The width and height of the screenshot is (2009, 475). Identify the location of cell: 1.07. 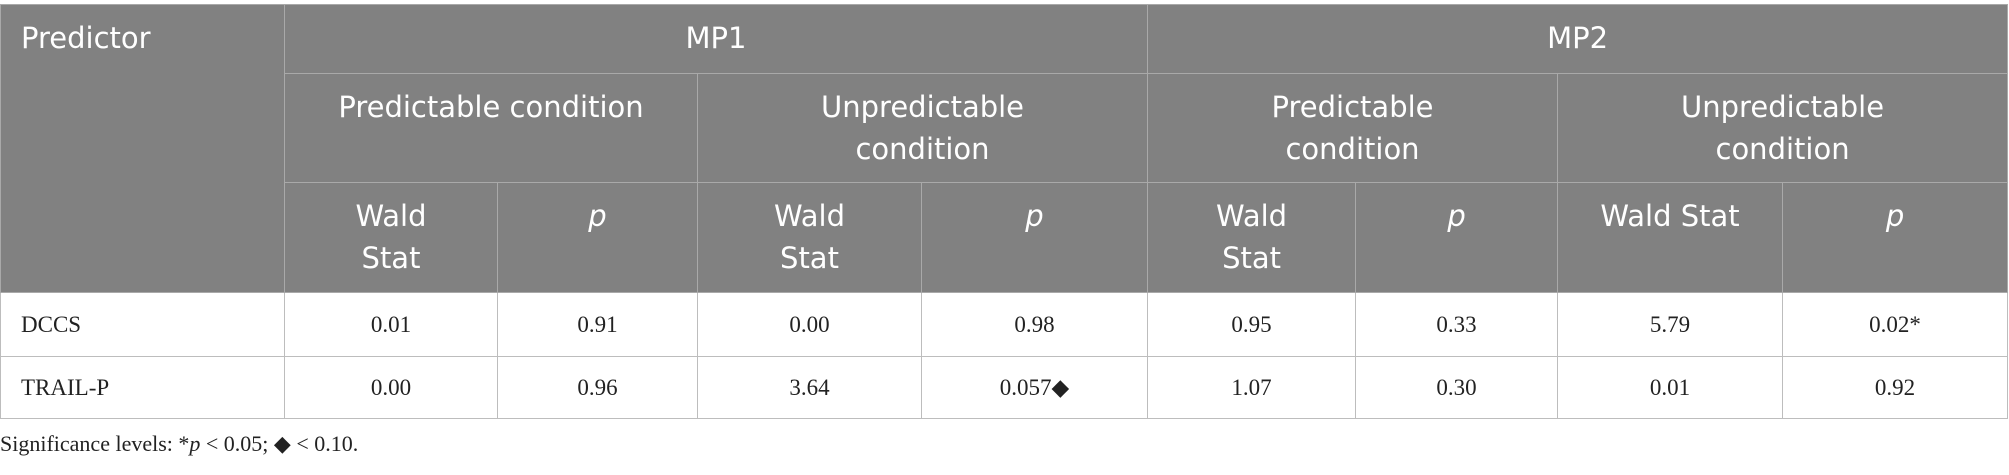
(1252, 387).